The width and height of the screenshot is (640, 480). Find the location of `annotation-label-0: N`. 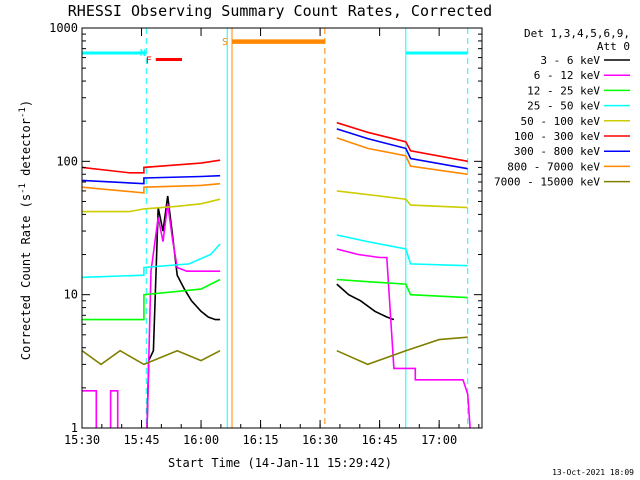

annotation-label-0: N is located at coordinates (143, 53).